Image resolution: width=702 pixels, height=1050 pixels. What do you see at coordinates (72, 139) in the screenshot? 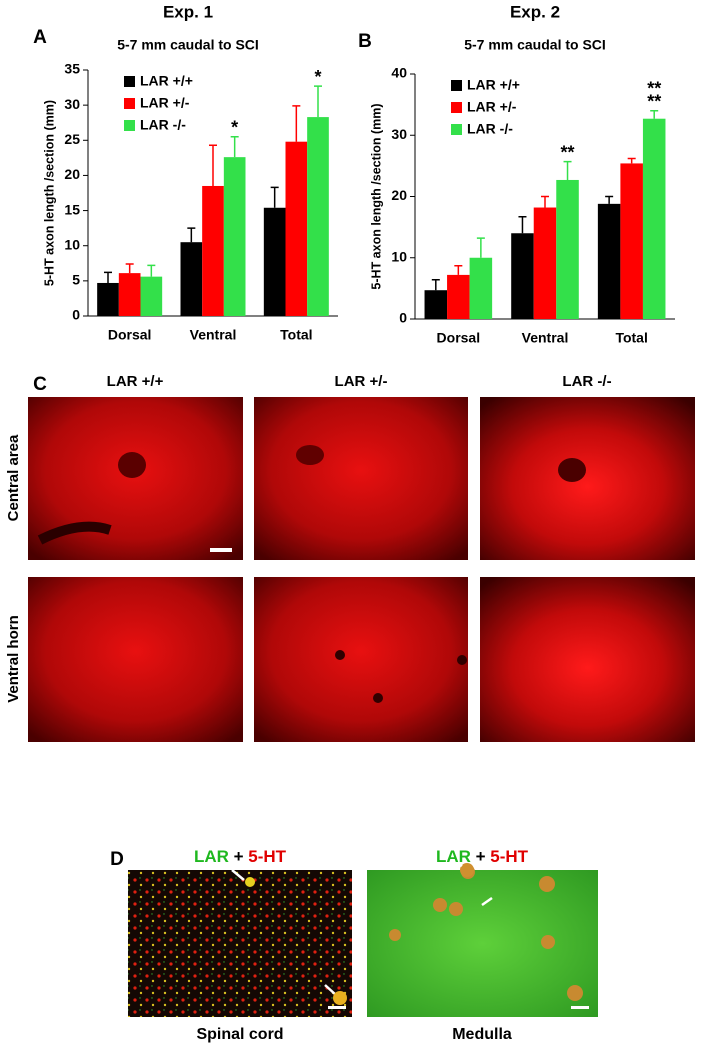
I see `y-tick-label: 25` at bounding box center [72, 139].